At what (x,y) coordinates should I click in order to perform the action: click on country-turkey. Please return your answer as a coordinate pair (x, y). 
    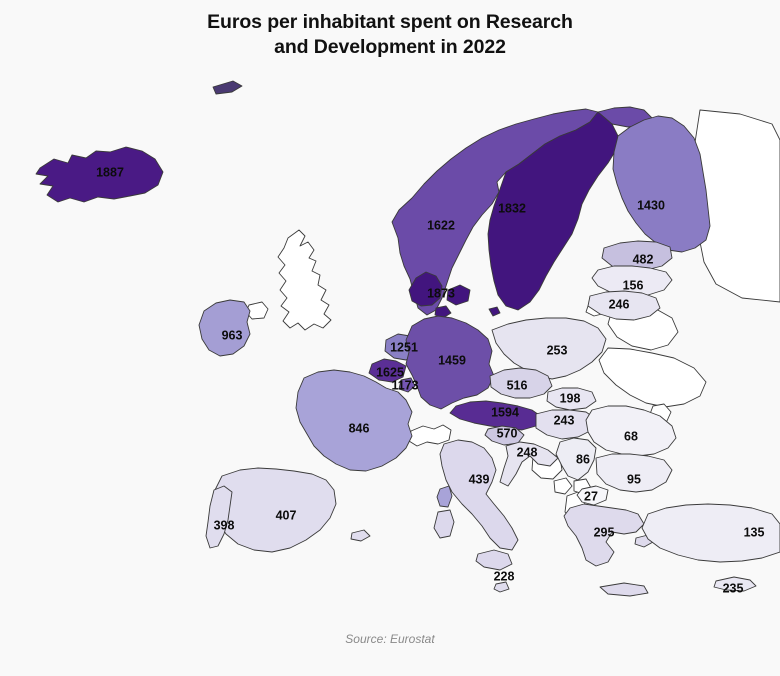
    Looking at the image, I should click on (710, 533).